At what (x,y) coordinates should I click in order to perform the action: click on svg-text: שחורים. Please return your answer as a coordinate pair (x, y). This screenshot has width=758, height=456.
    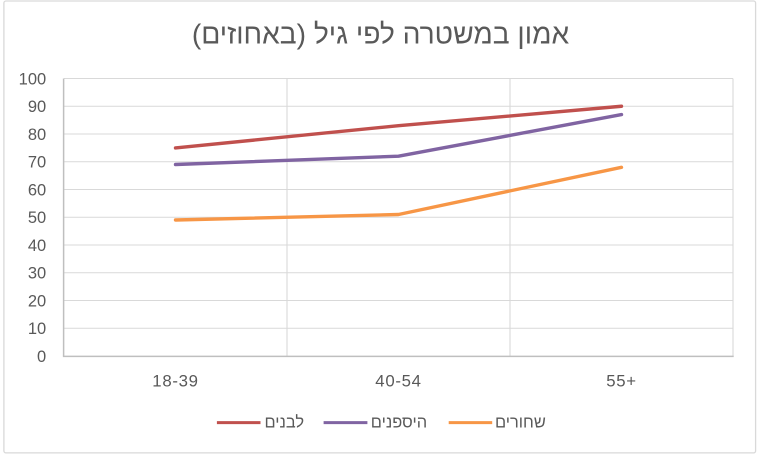
    Looking at the image, I should click on (520, 422).